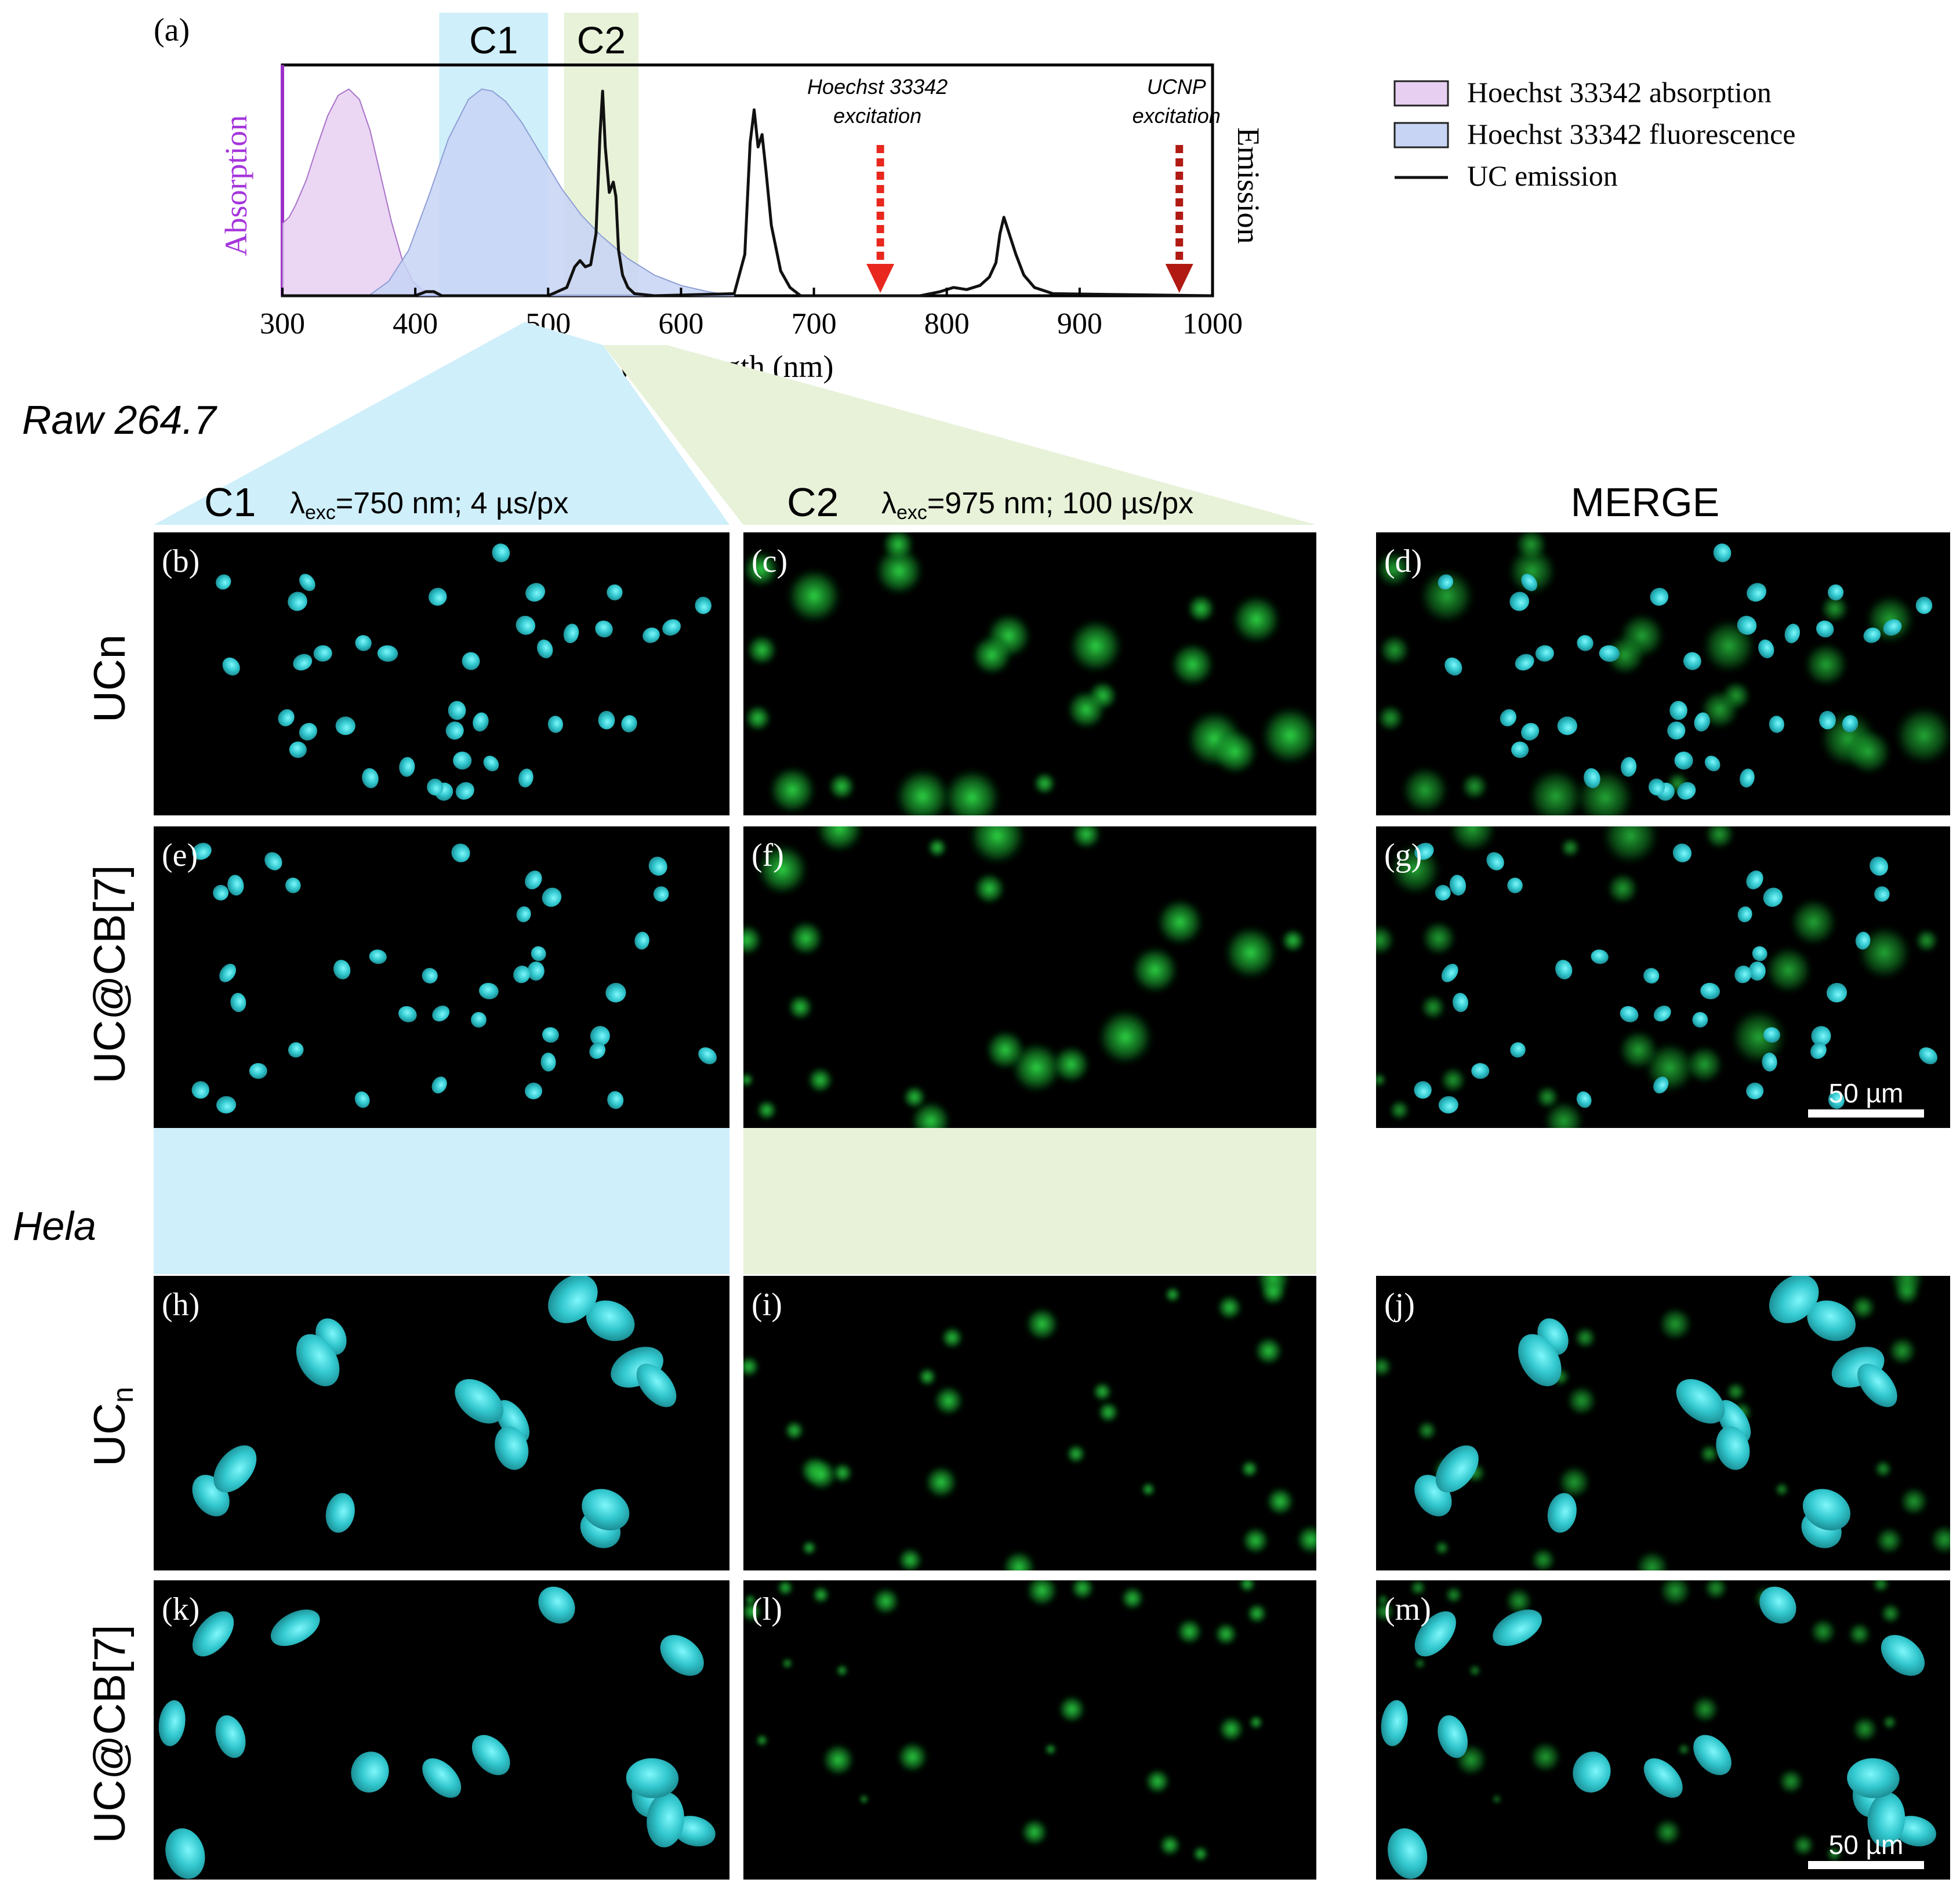 The height and width of the screenshot is (1890, 1960). What do you see at coordinates (767, 1609) in the screenshot?
I see `panel-label: (l)` at bounding box center [767, 1609].